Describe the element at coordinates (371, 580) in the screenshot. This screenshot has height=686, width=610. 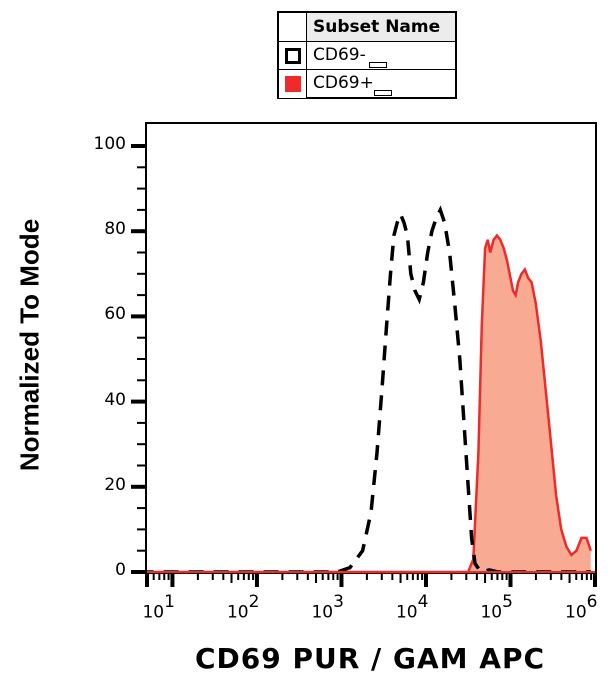
I see `x-axis-ticks` at that location.